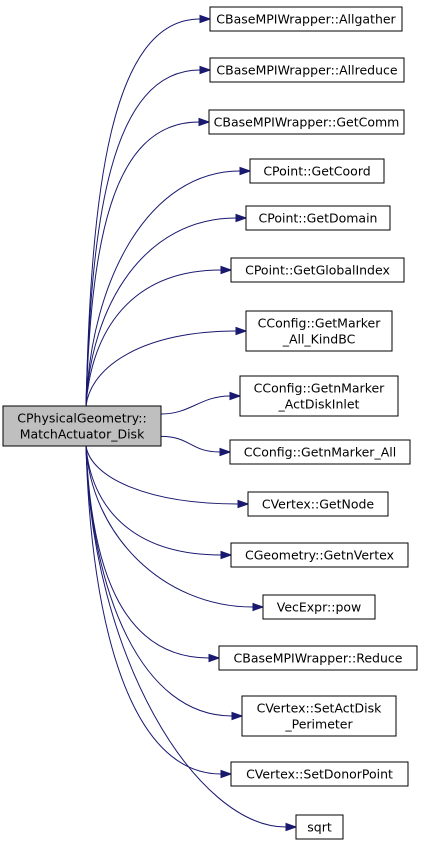  Describe the element at coordinates (200, 404) in the screenshot. I see `edge-getnmarker-actdiskinlet` at that location.